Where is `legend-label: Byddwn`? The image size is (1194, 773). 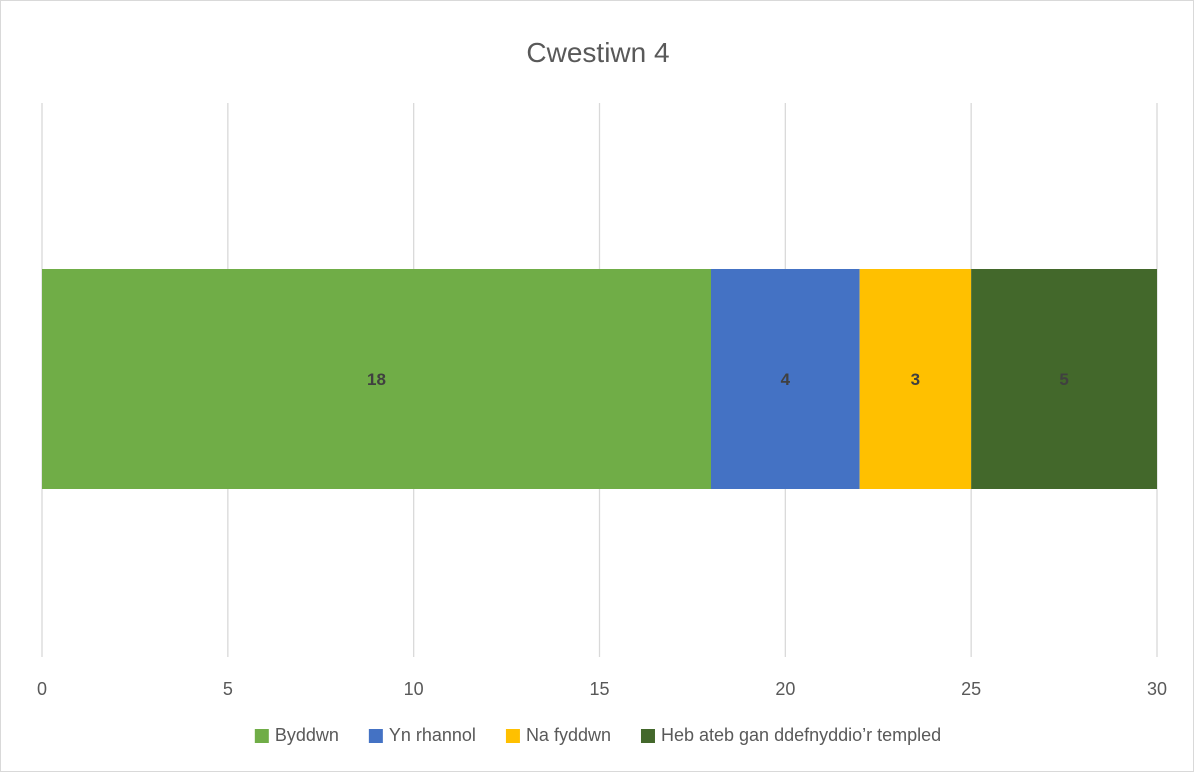 legend-label: Byddwn is located at coordinates (307, 735).